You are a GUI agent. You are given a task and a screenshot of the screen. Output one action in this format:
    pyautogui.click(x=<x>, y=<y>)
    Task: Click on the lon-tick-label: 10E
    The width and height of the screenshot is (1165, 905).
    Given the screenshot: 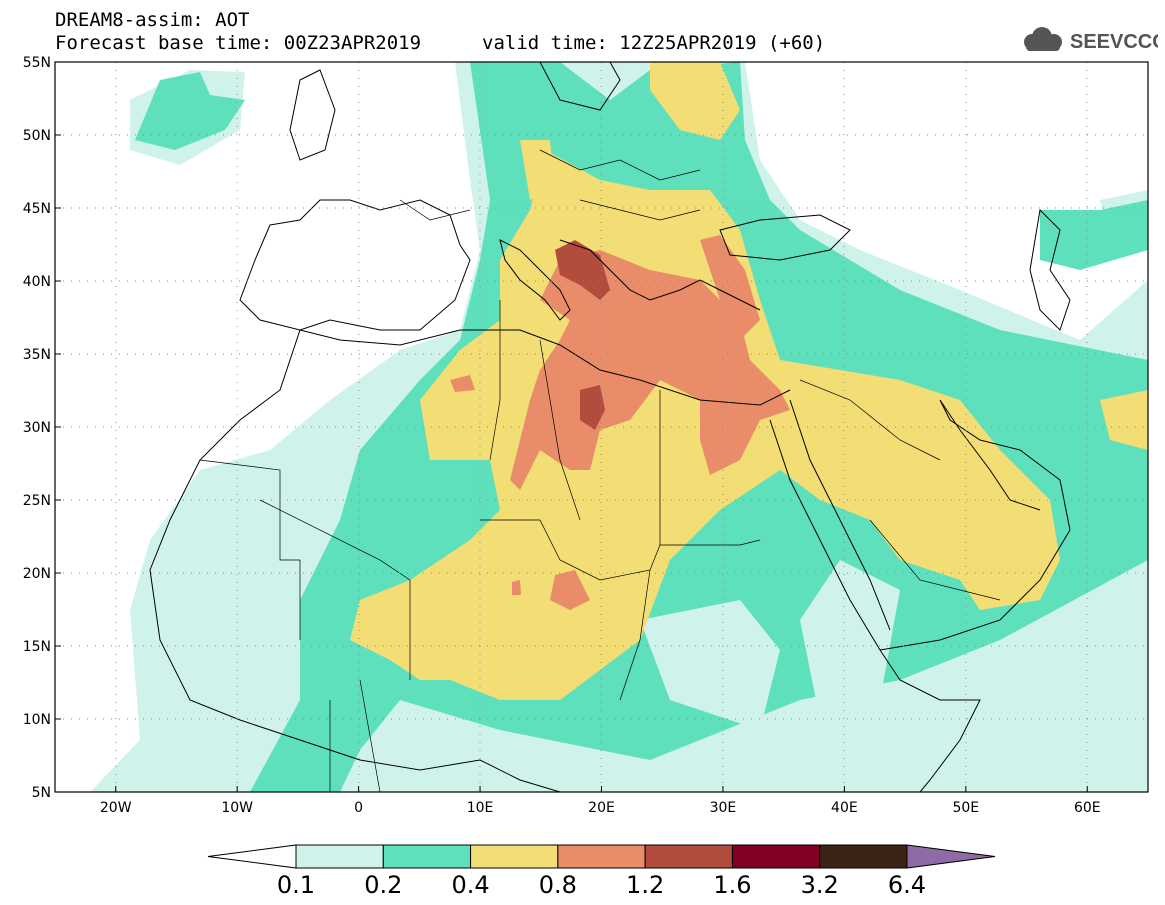 What is the action you would take?
    pyautogui.click(x=480, y=808)
    